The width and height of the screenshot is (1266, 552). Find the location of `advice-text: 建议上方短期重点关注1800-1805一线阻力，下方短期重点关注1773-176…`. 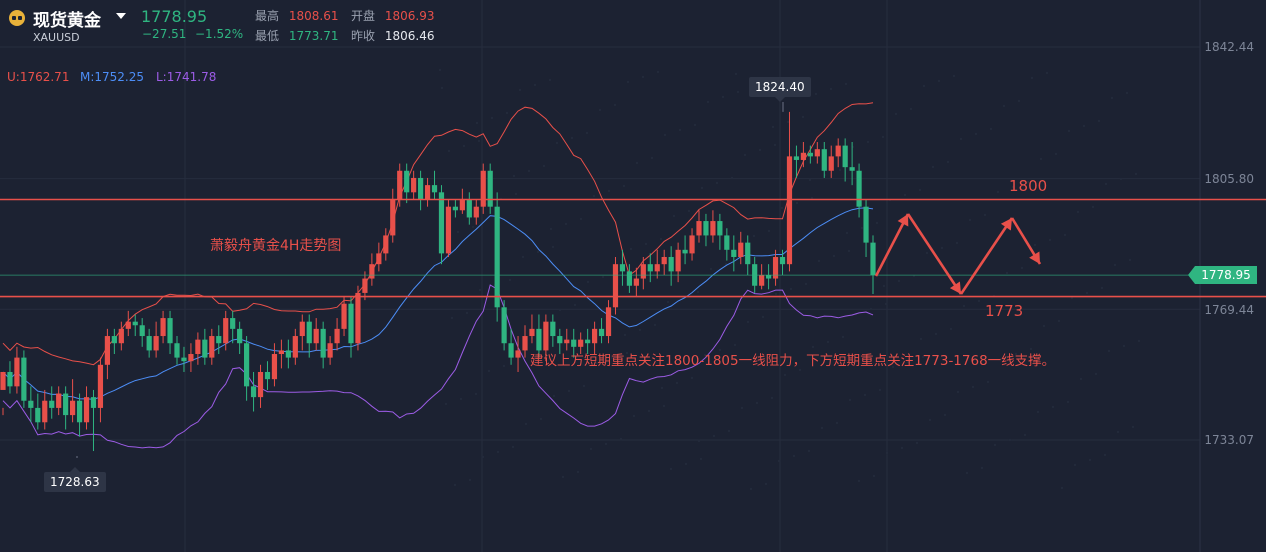

advice-text: 建议上方短期重点关注1800-1805一线阻力，下方短期重点关注1773-176… is located at coordinates (793, 361).